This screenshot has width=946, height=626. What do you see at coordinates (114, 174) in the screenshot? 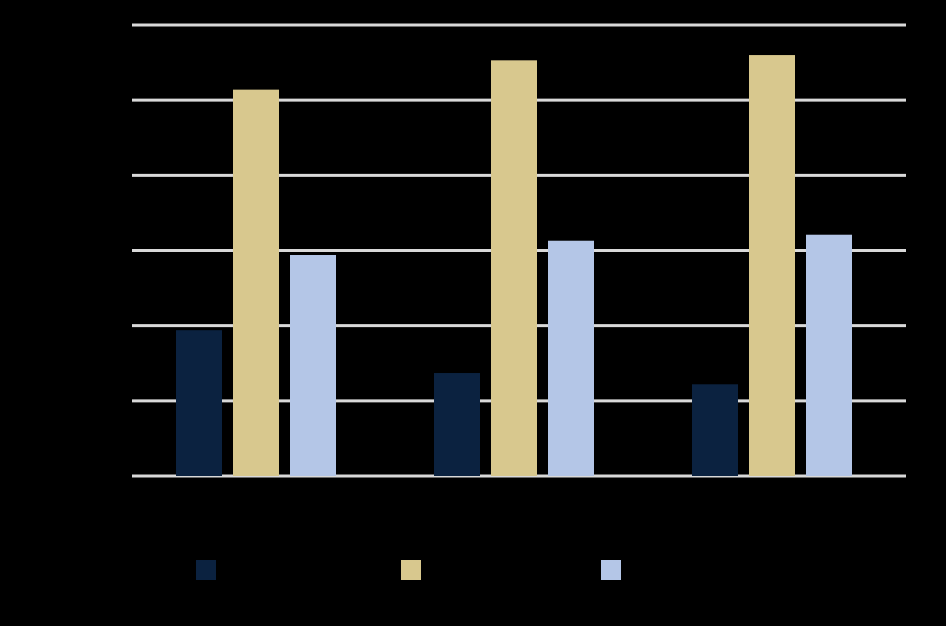
I see `y-tick-label: 40` at bounding box center [114, 174].